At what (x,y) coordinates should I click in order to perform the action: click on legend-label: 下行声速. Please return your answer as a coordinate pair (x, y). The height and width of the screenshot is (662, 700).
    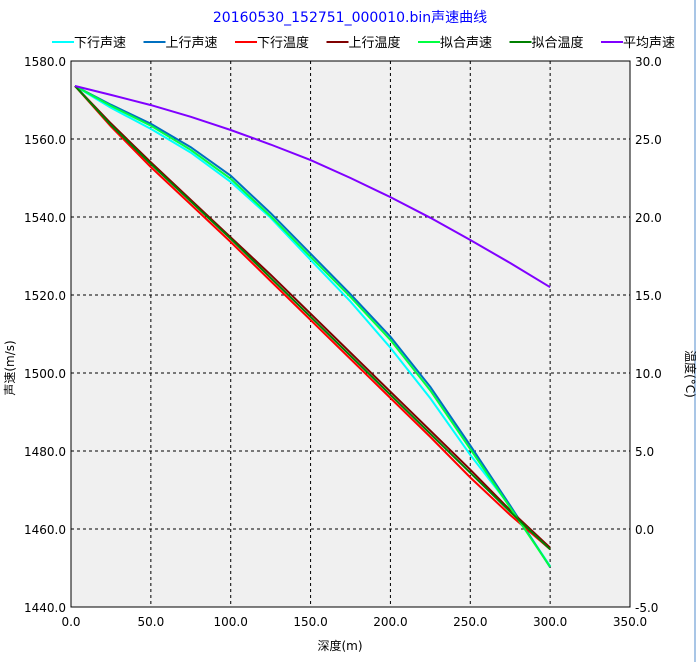
    Looking at the image, I should click on (100, 43).